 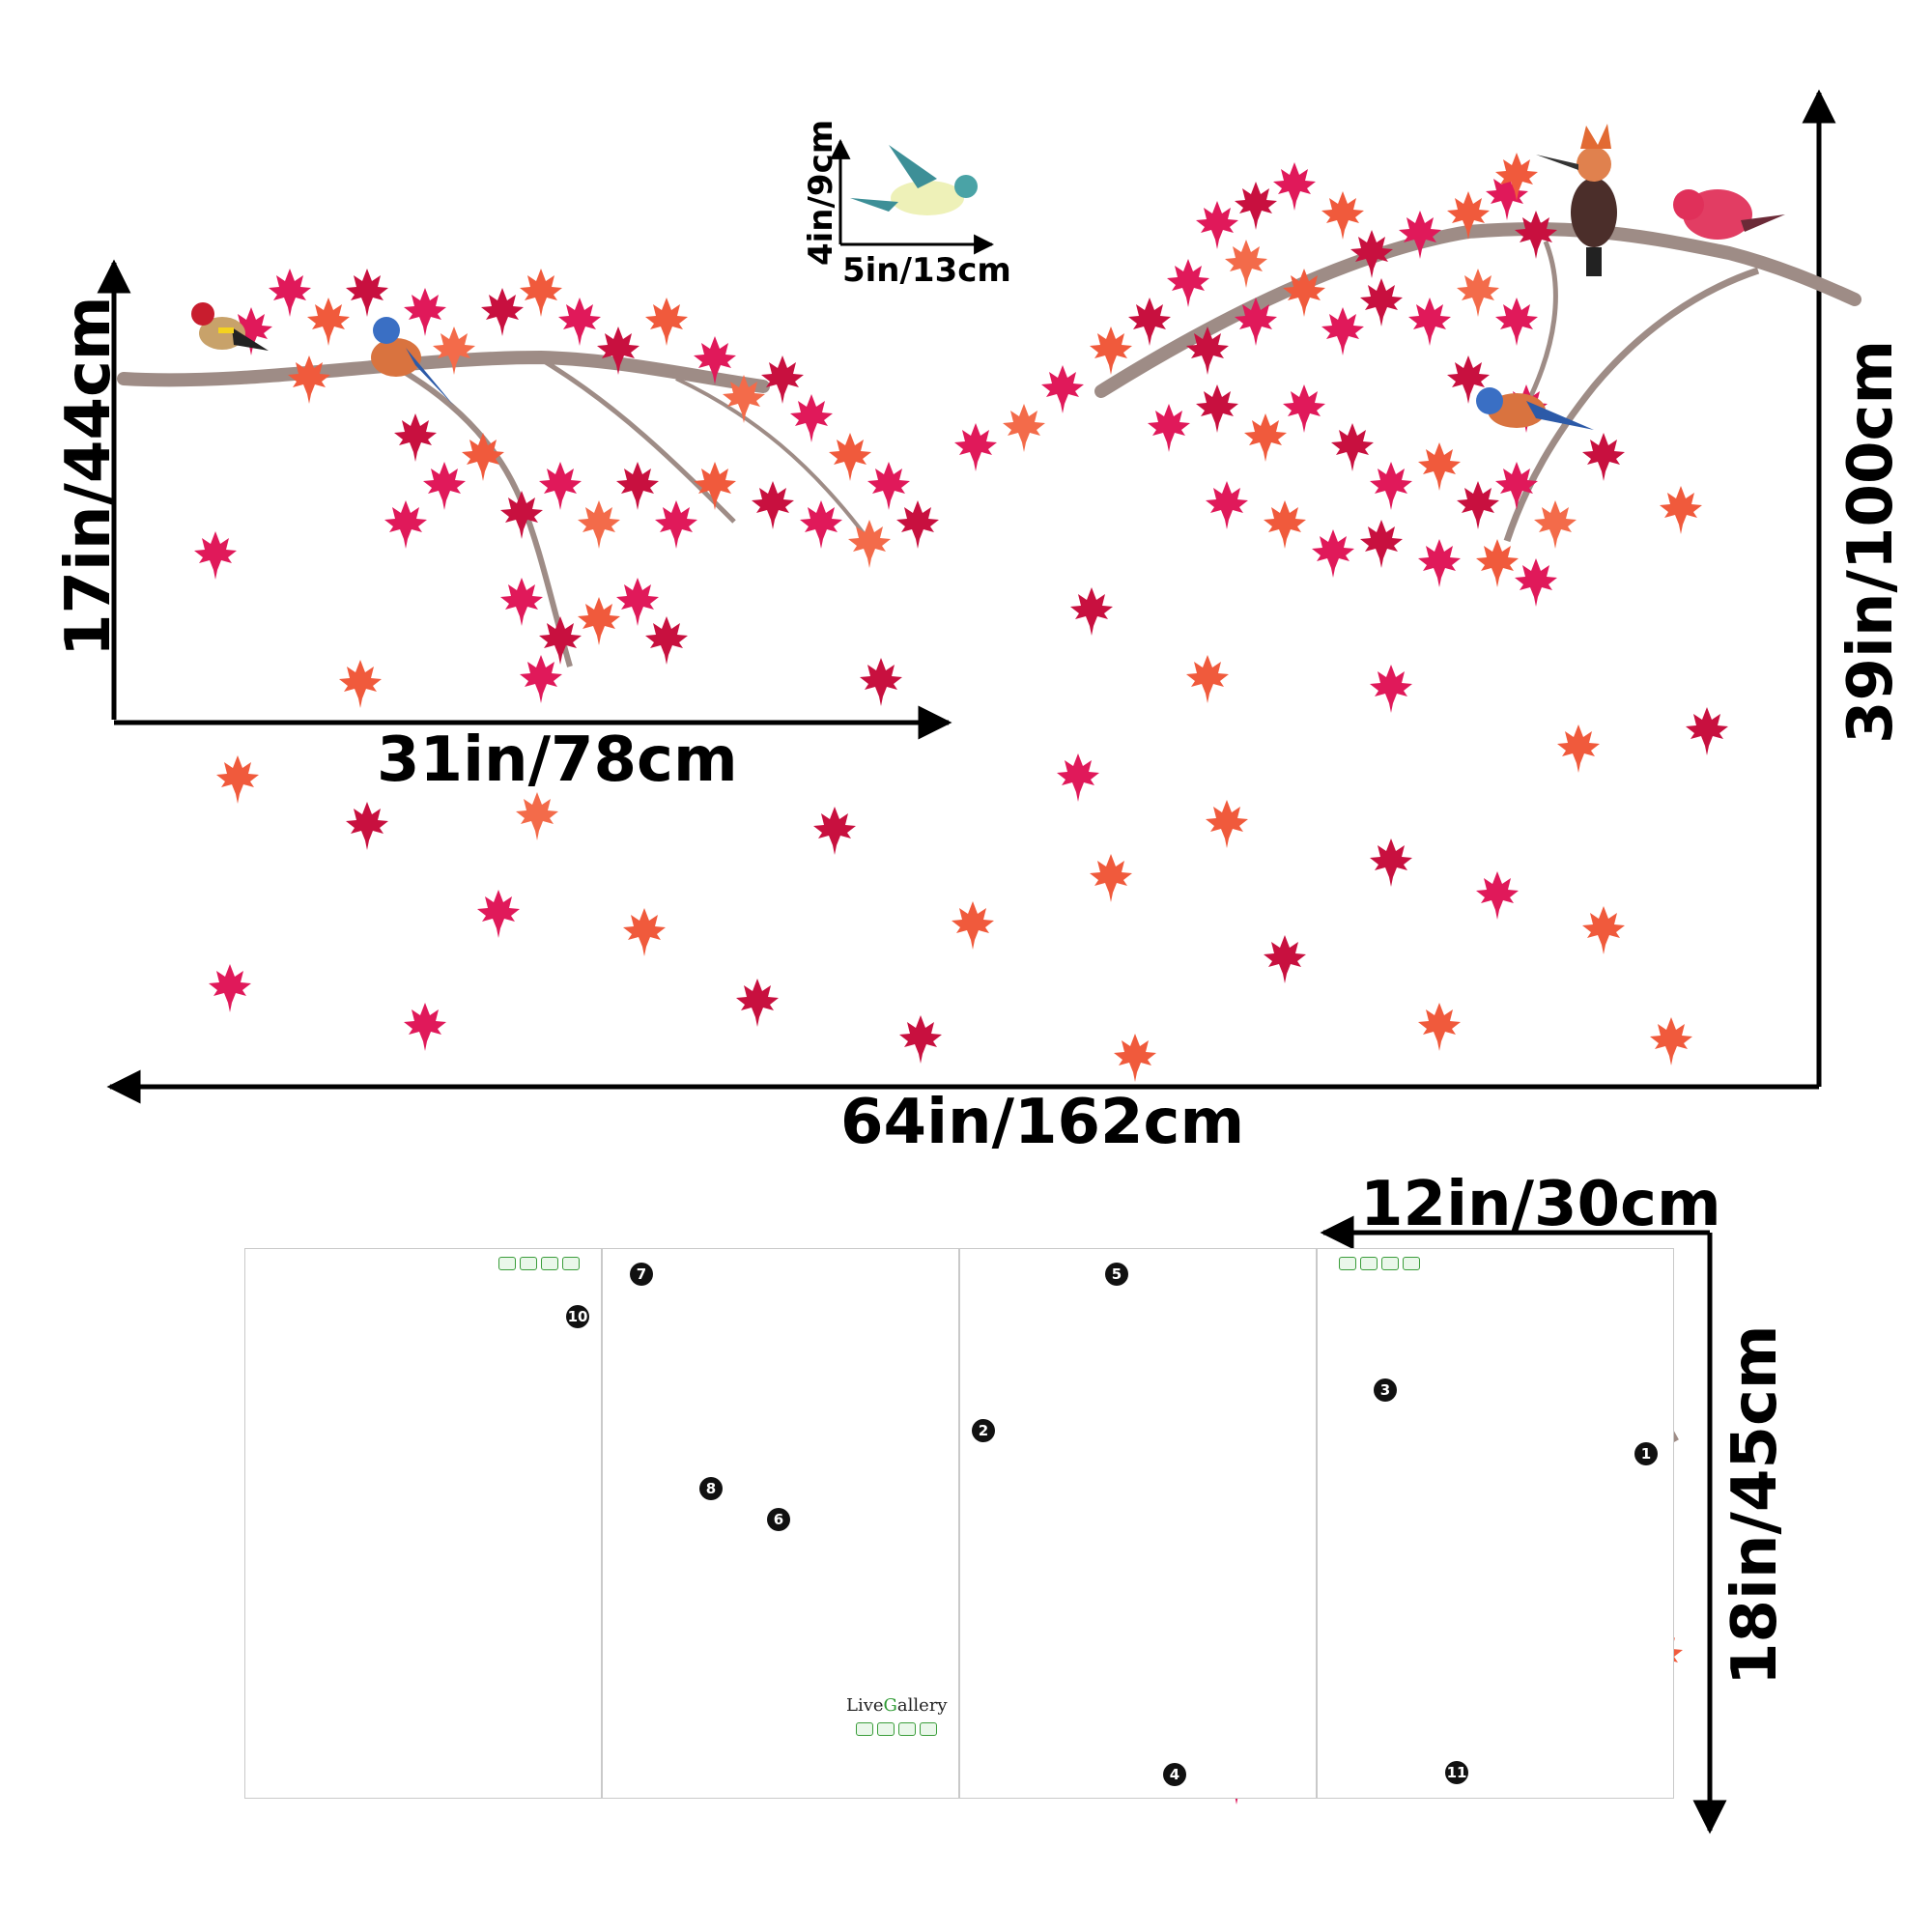 What do you see at coordinates (1535, 408) in the screenshot?
I see `bluebird-right-icon` at bounding box center [1535, 408].